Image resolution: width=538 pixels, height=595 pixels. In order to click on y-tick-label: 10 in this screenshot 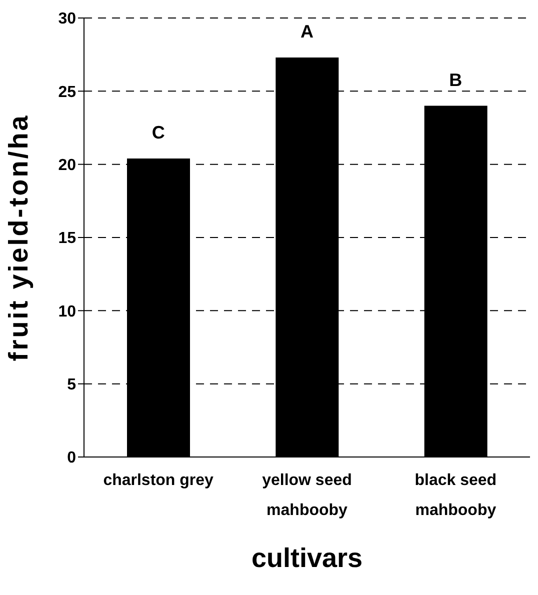, I will do `click(67, 311)`.